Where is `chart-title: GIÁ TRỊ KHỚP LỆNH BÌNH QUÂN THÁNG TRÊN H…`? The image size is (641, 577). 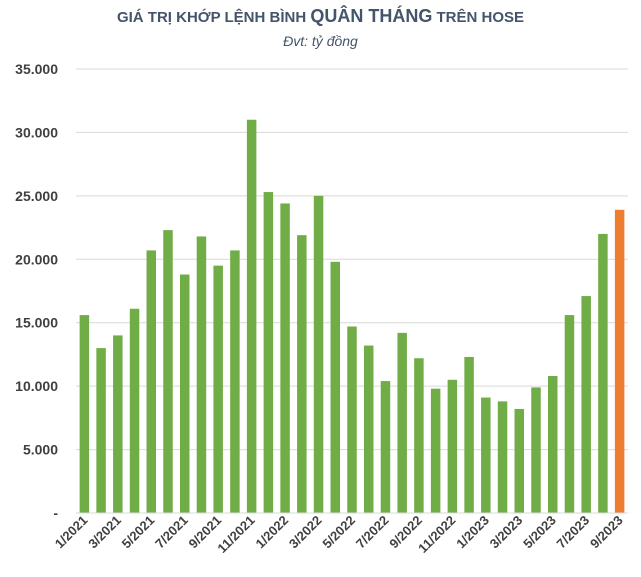 chart-title: GIÁ TRỊ KHỚP LỆNH BÌNH QUÂN THÁNG TRÊN H… is located at coordinates (320, 16).